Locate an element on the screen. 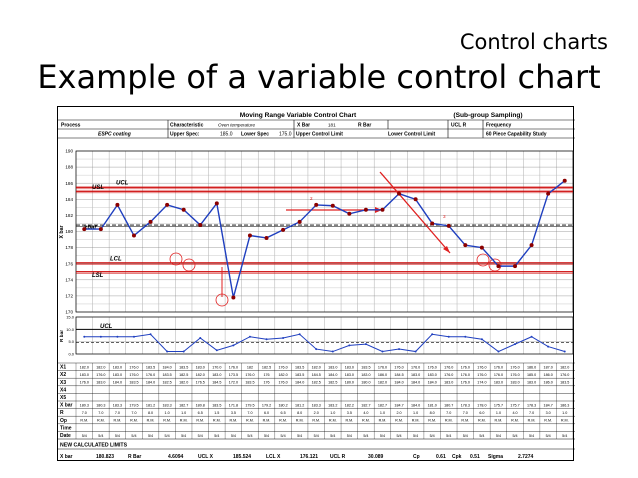  xbar-value: 181 is located at coordinates (332, 125).